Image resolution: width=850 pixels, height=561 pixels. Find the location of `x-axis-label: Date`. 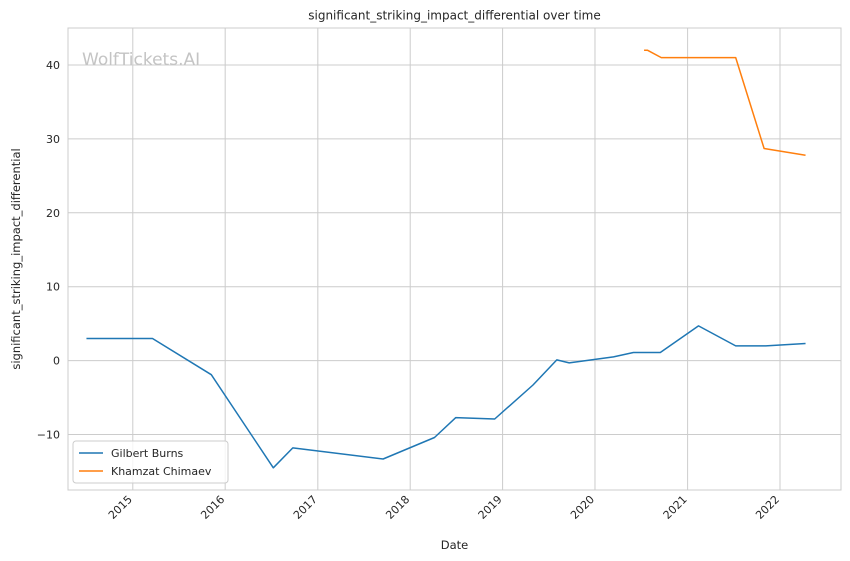

x-axis-label: Date is located at coordinates (455, 545).